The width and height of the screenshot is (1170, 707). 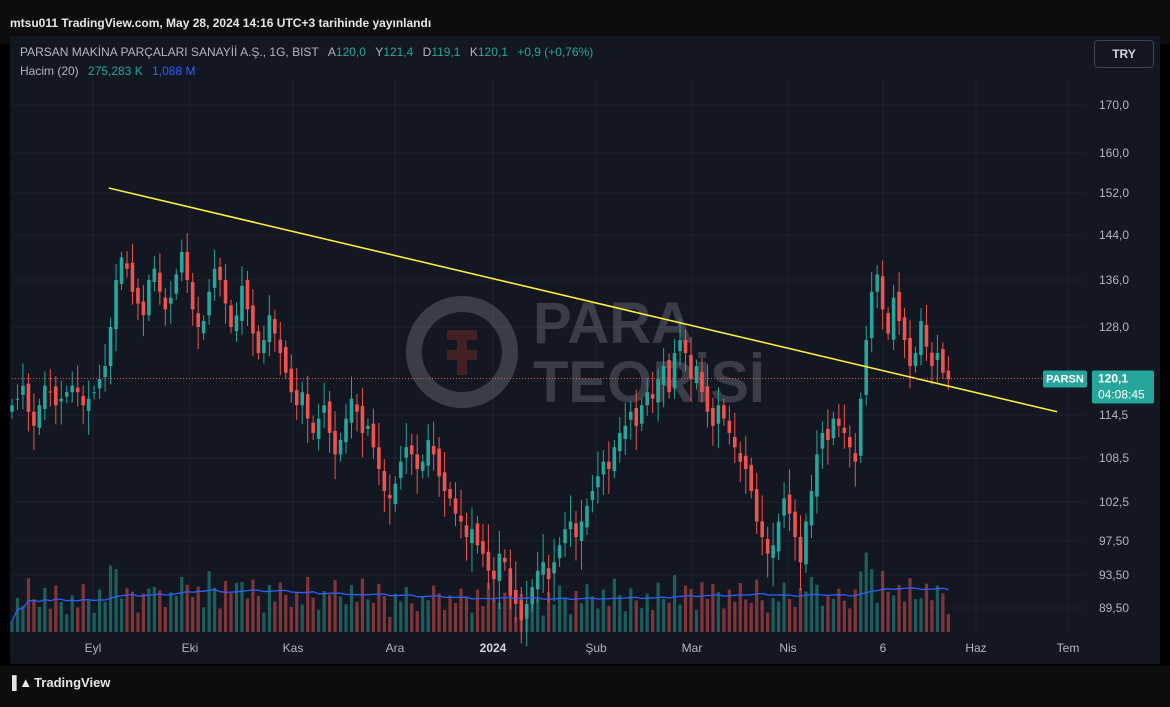 What do you see at coordinates (1124, 54) in the screenshot?
I see `currency-button: TRY` at bounding box center [1124, 54].